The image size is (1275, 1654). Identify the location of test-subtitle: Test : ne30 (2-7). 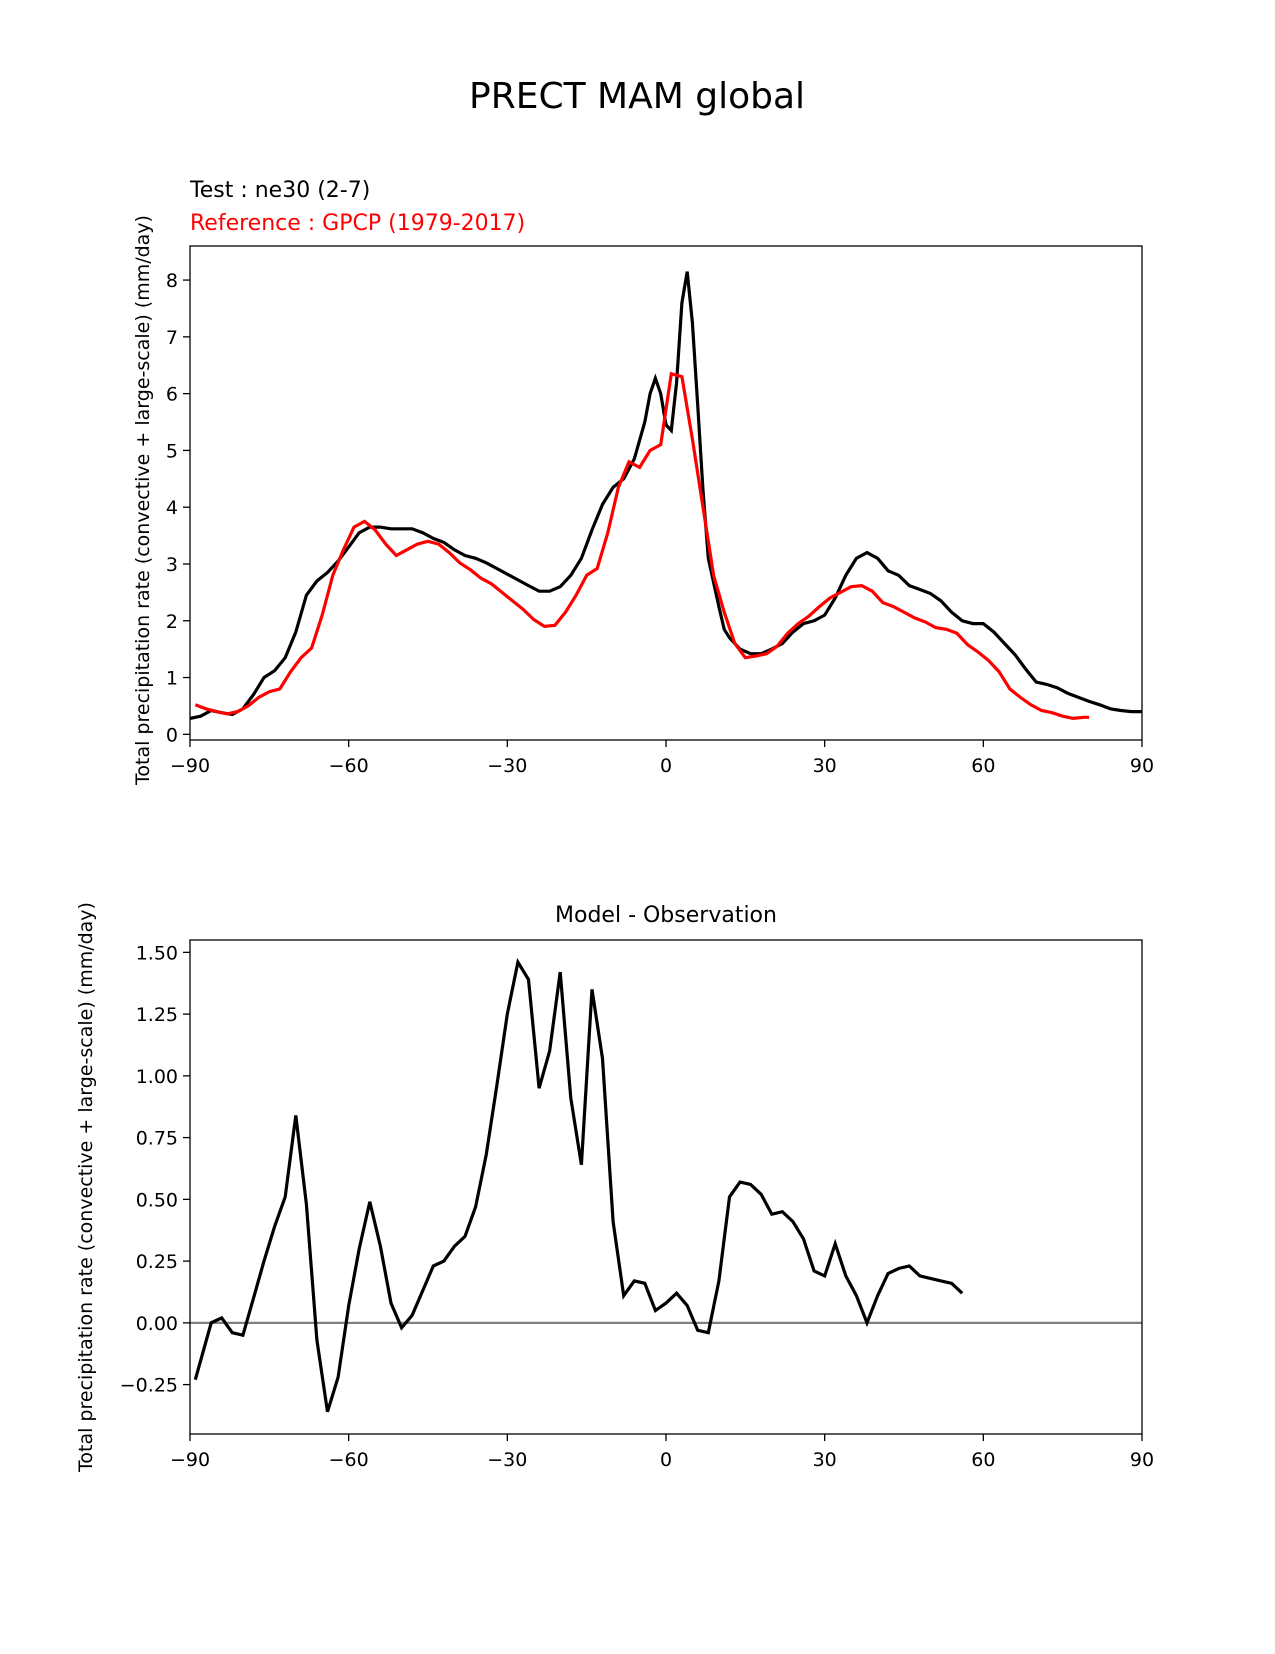
(279, 190).